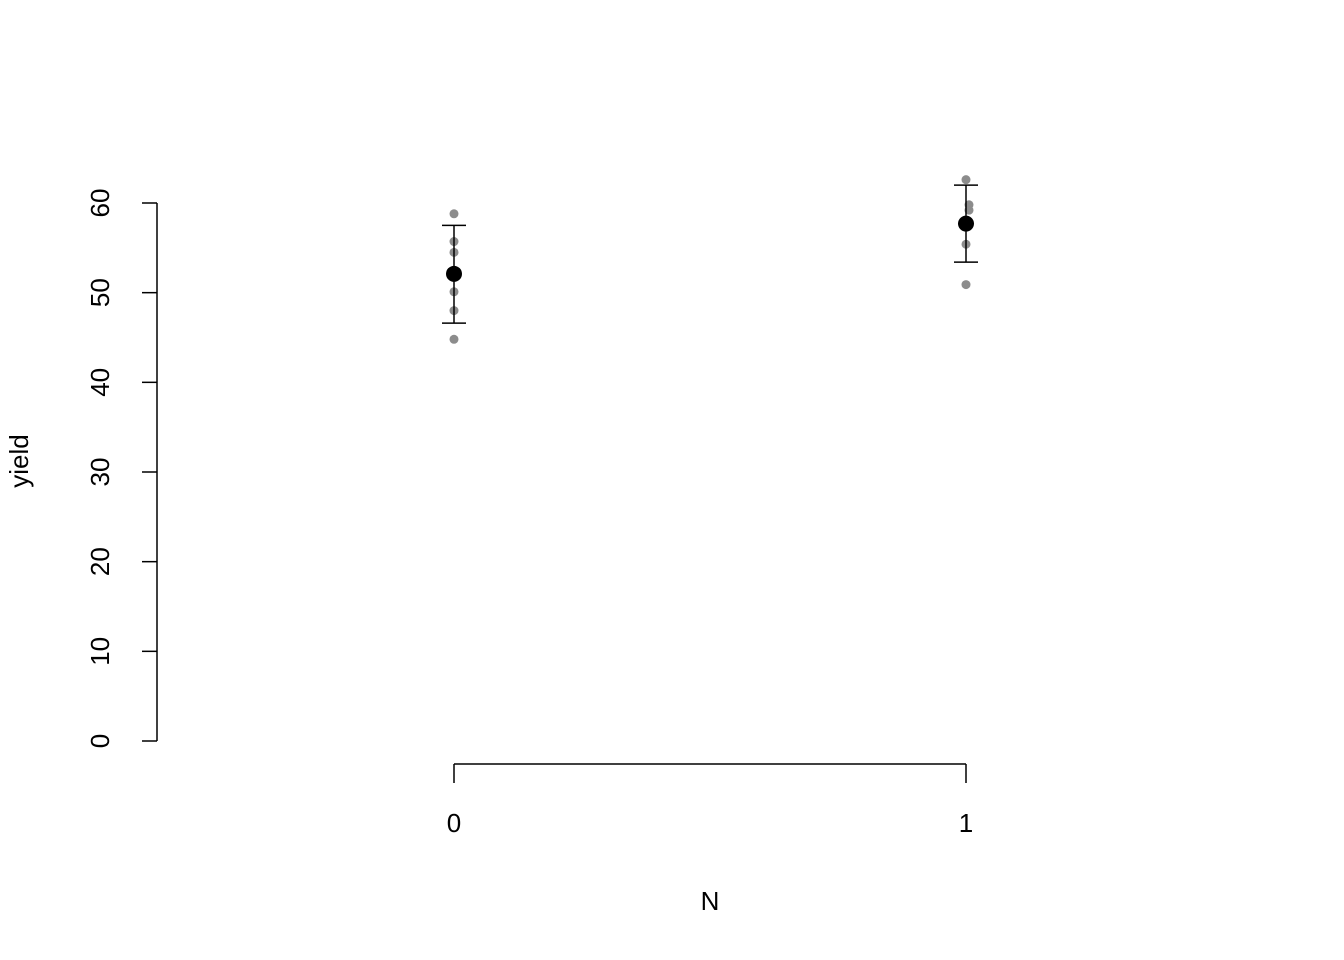 The image size is (1344, 960). Describe the element at coordinates (710, 259) in the screenshot. I see `data-groups` at that location.